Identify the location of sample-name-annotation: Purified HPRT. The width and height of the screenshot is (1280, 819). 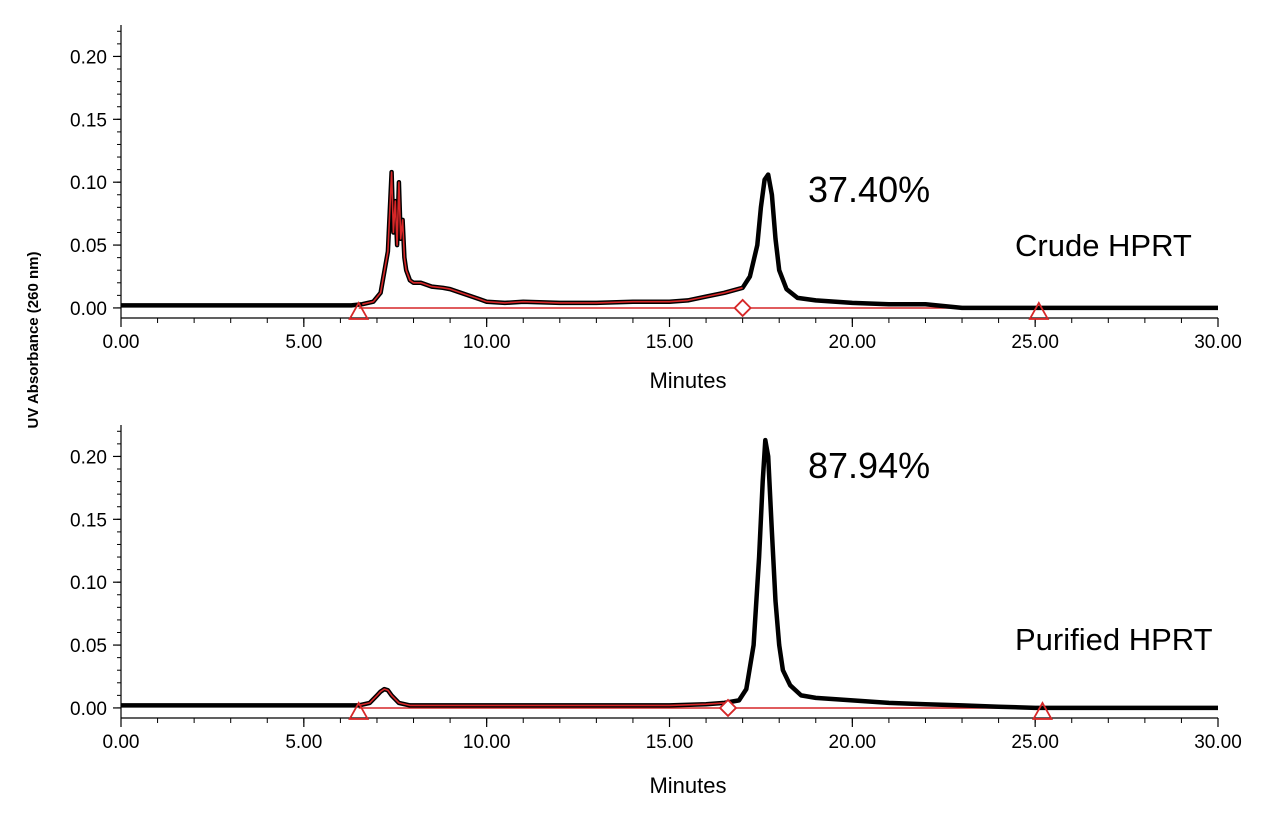
(1114, 639).